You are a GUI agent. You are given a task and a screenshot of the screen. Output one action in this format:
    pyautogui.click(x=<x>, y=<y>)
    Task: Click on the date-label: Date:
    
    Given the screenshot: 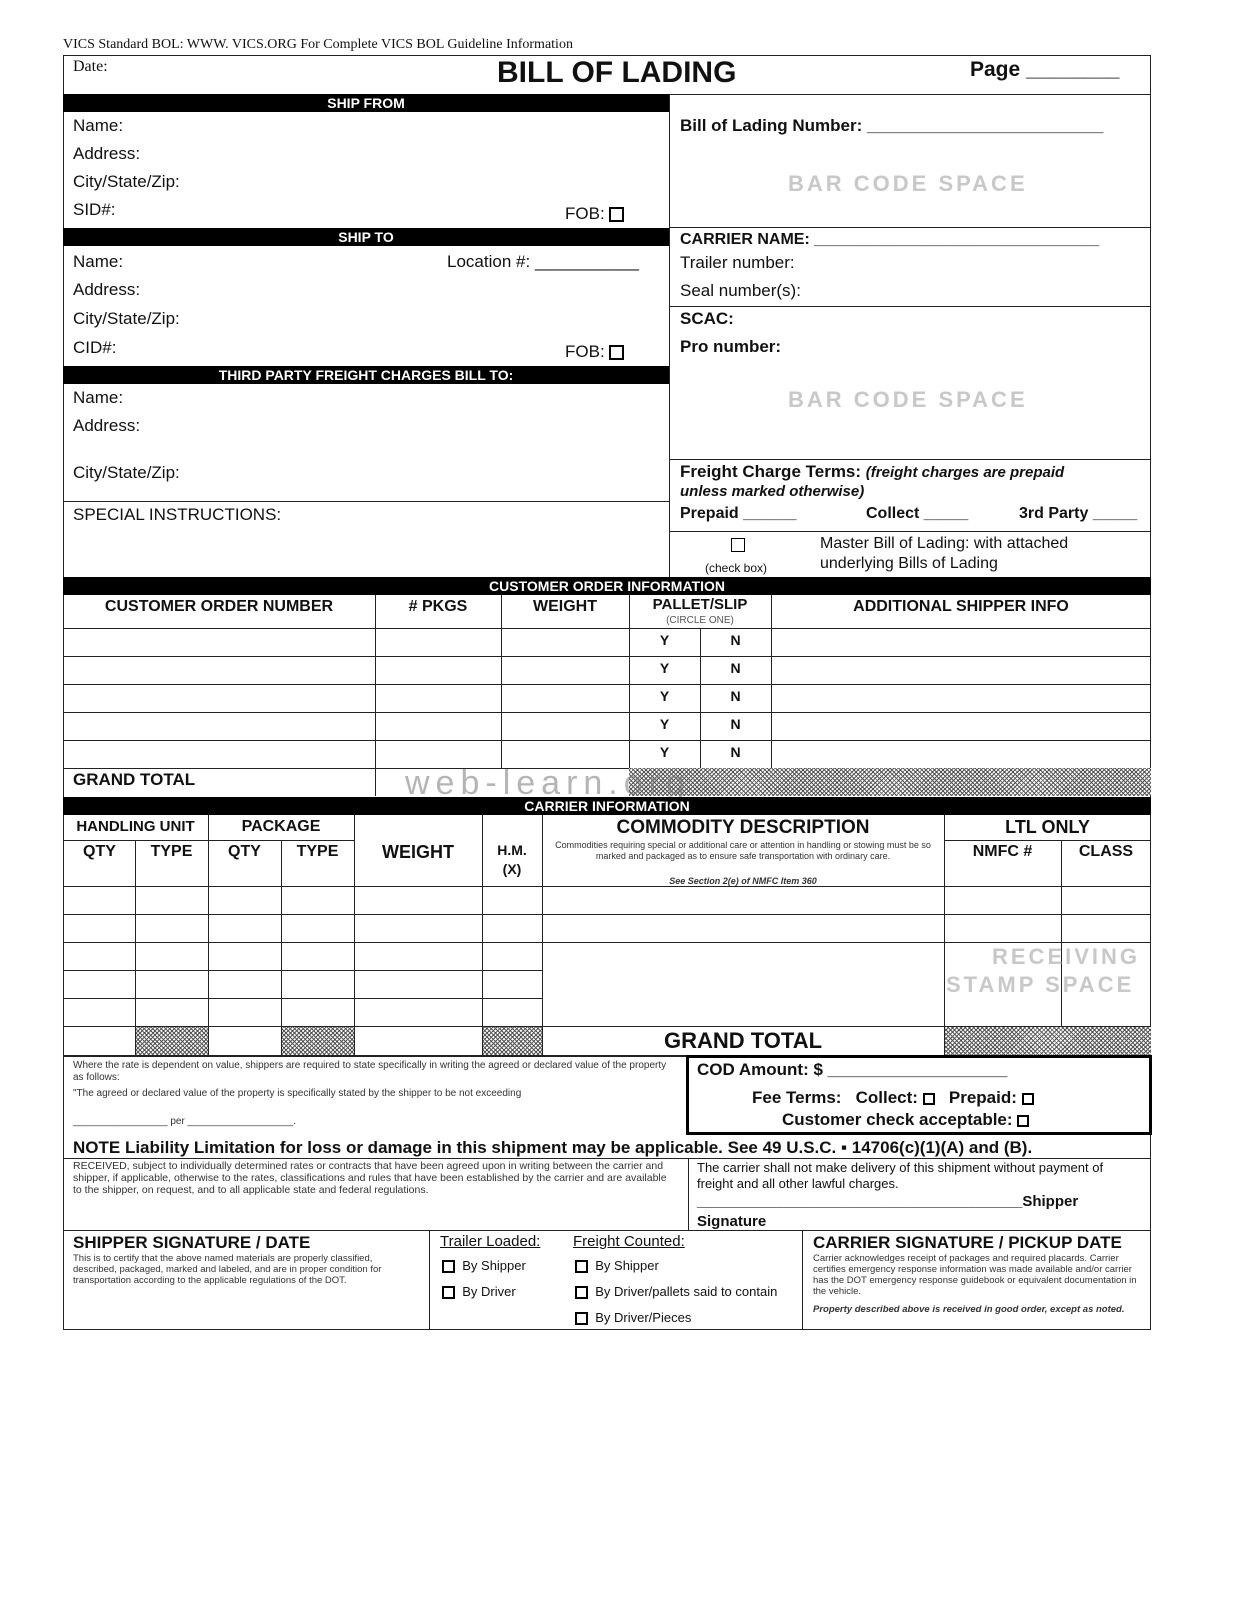 What is the action you would take?
    pyautogui.click(x=90, y=66)
    